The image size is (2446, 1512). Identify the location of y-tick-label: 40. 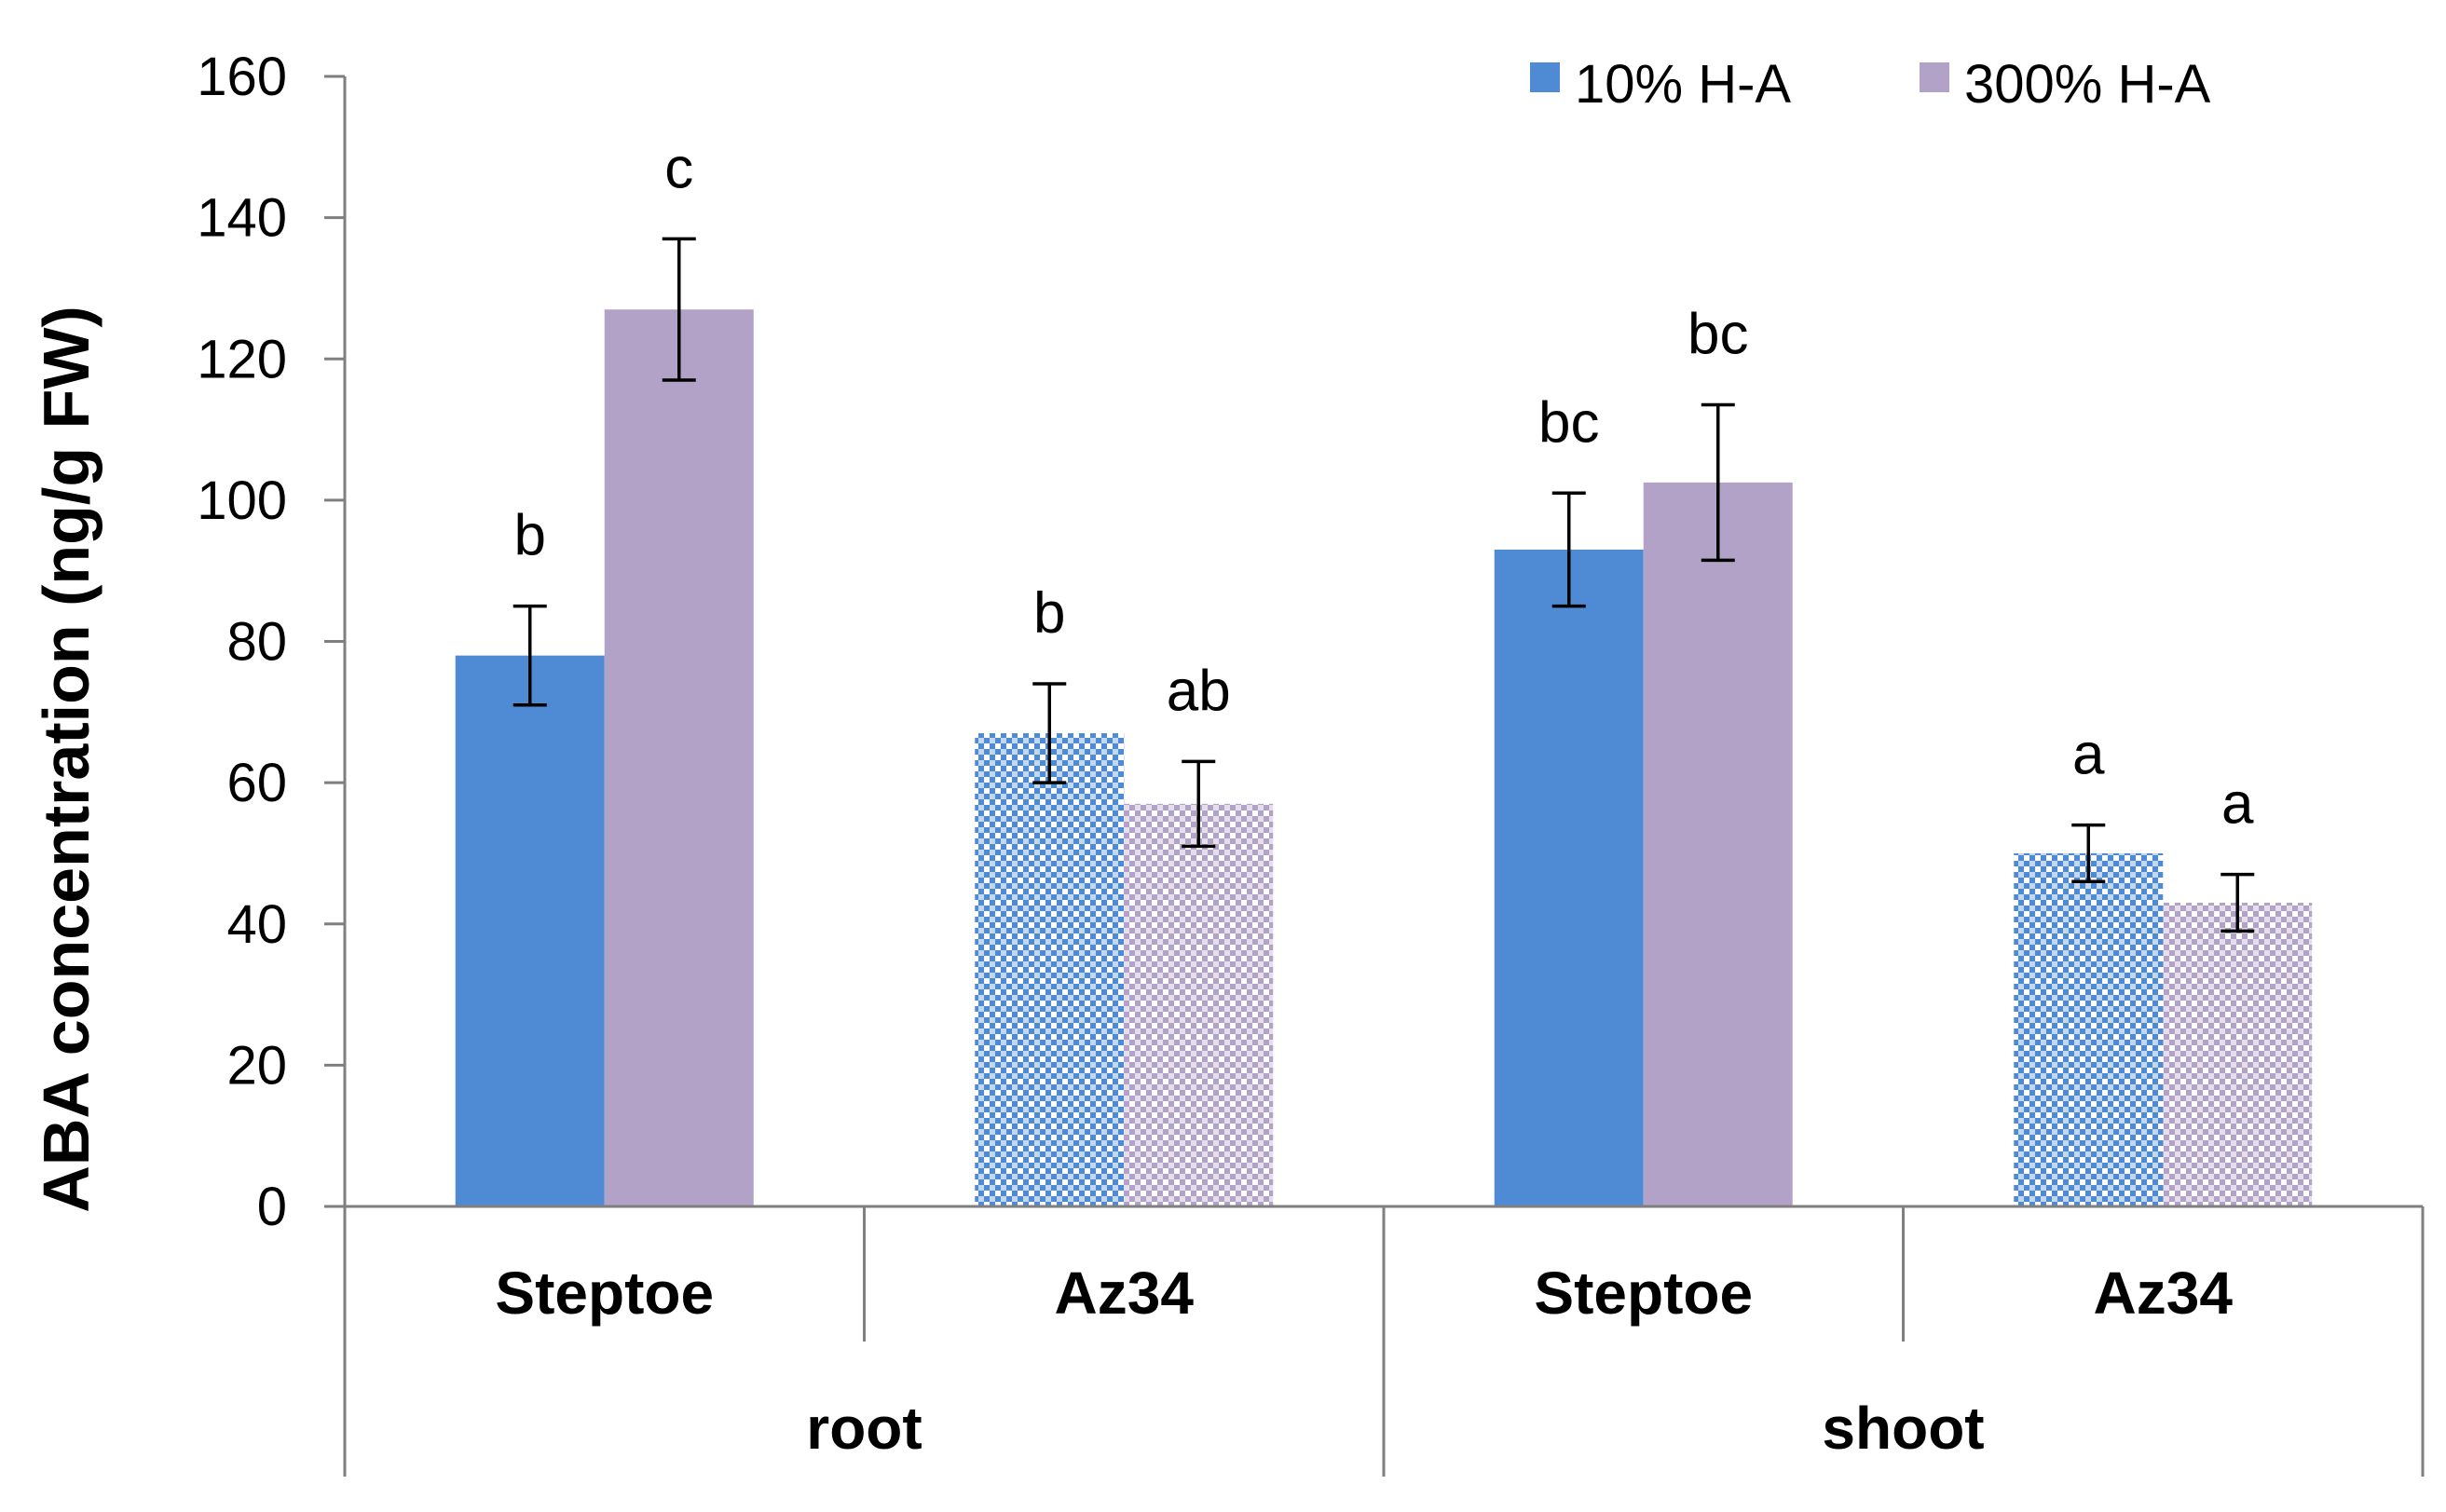
(256, 924).